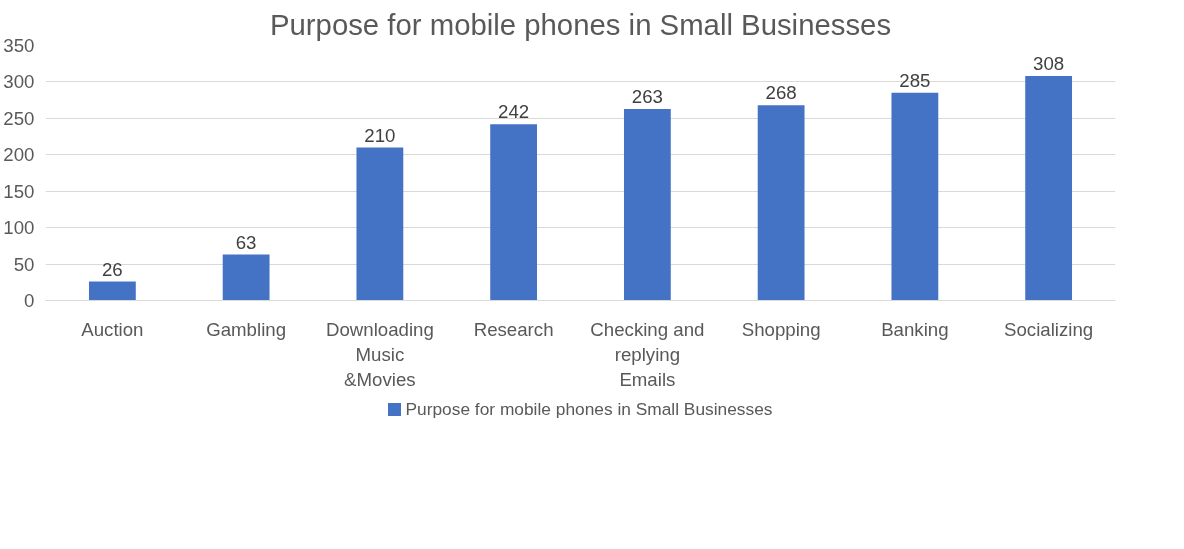  Describe the element at coordinates (647, 354) in the screenshot. I see `x-tick-label: Checking and replying Emails` at that location.